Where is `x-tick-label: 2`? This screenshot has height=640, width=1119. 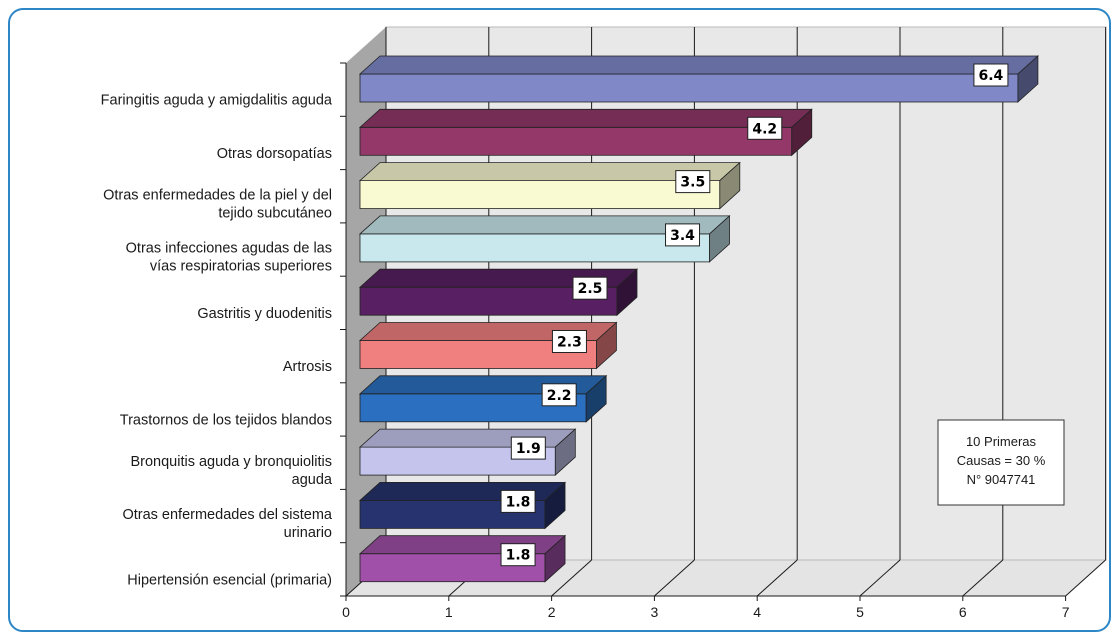 x-tick-label: 2 is located at coordinates (552, 612).